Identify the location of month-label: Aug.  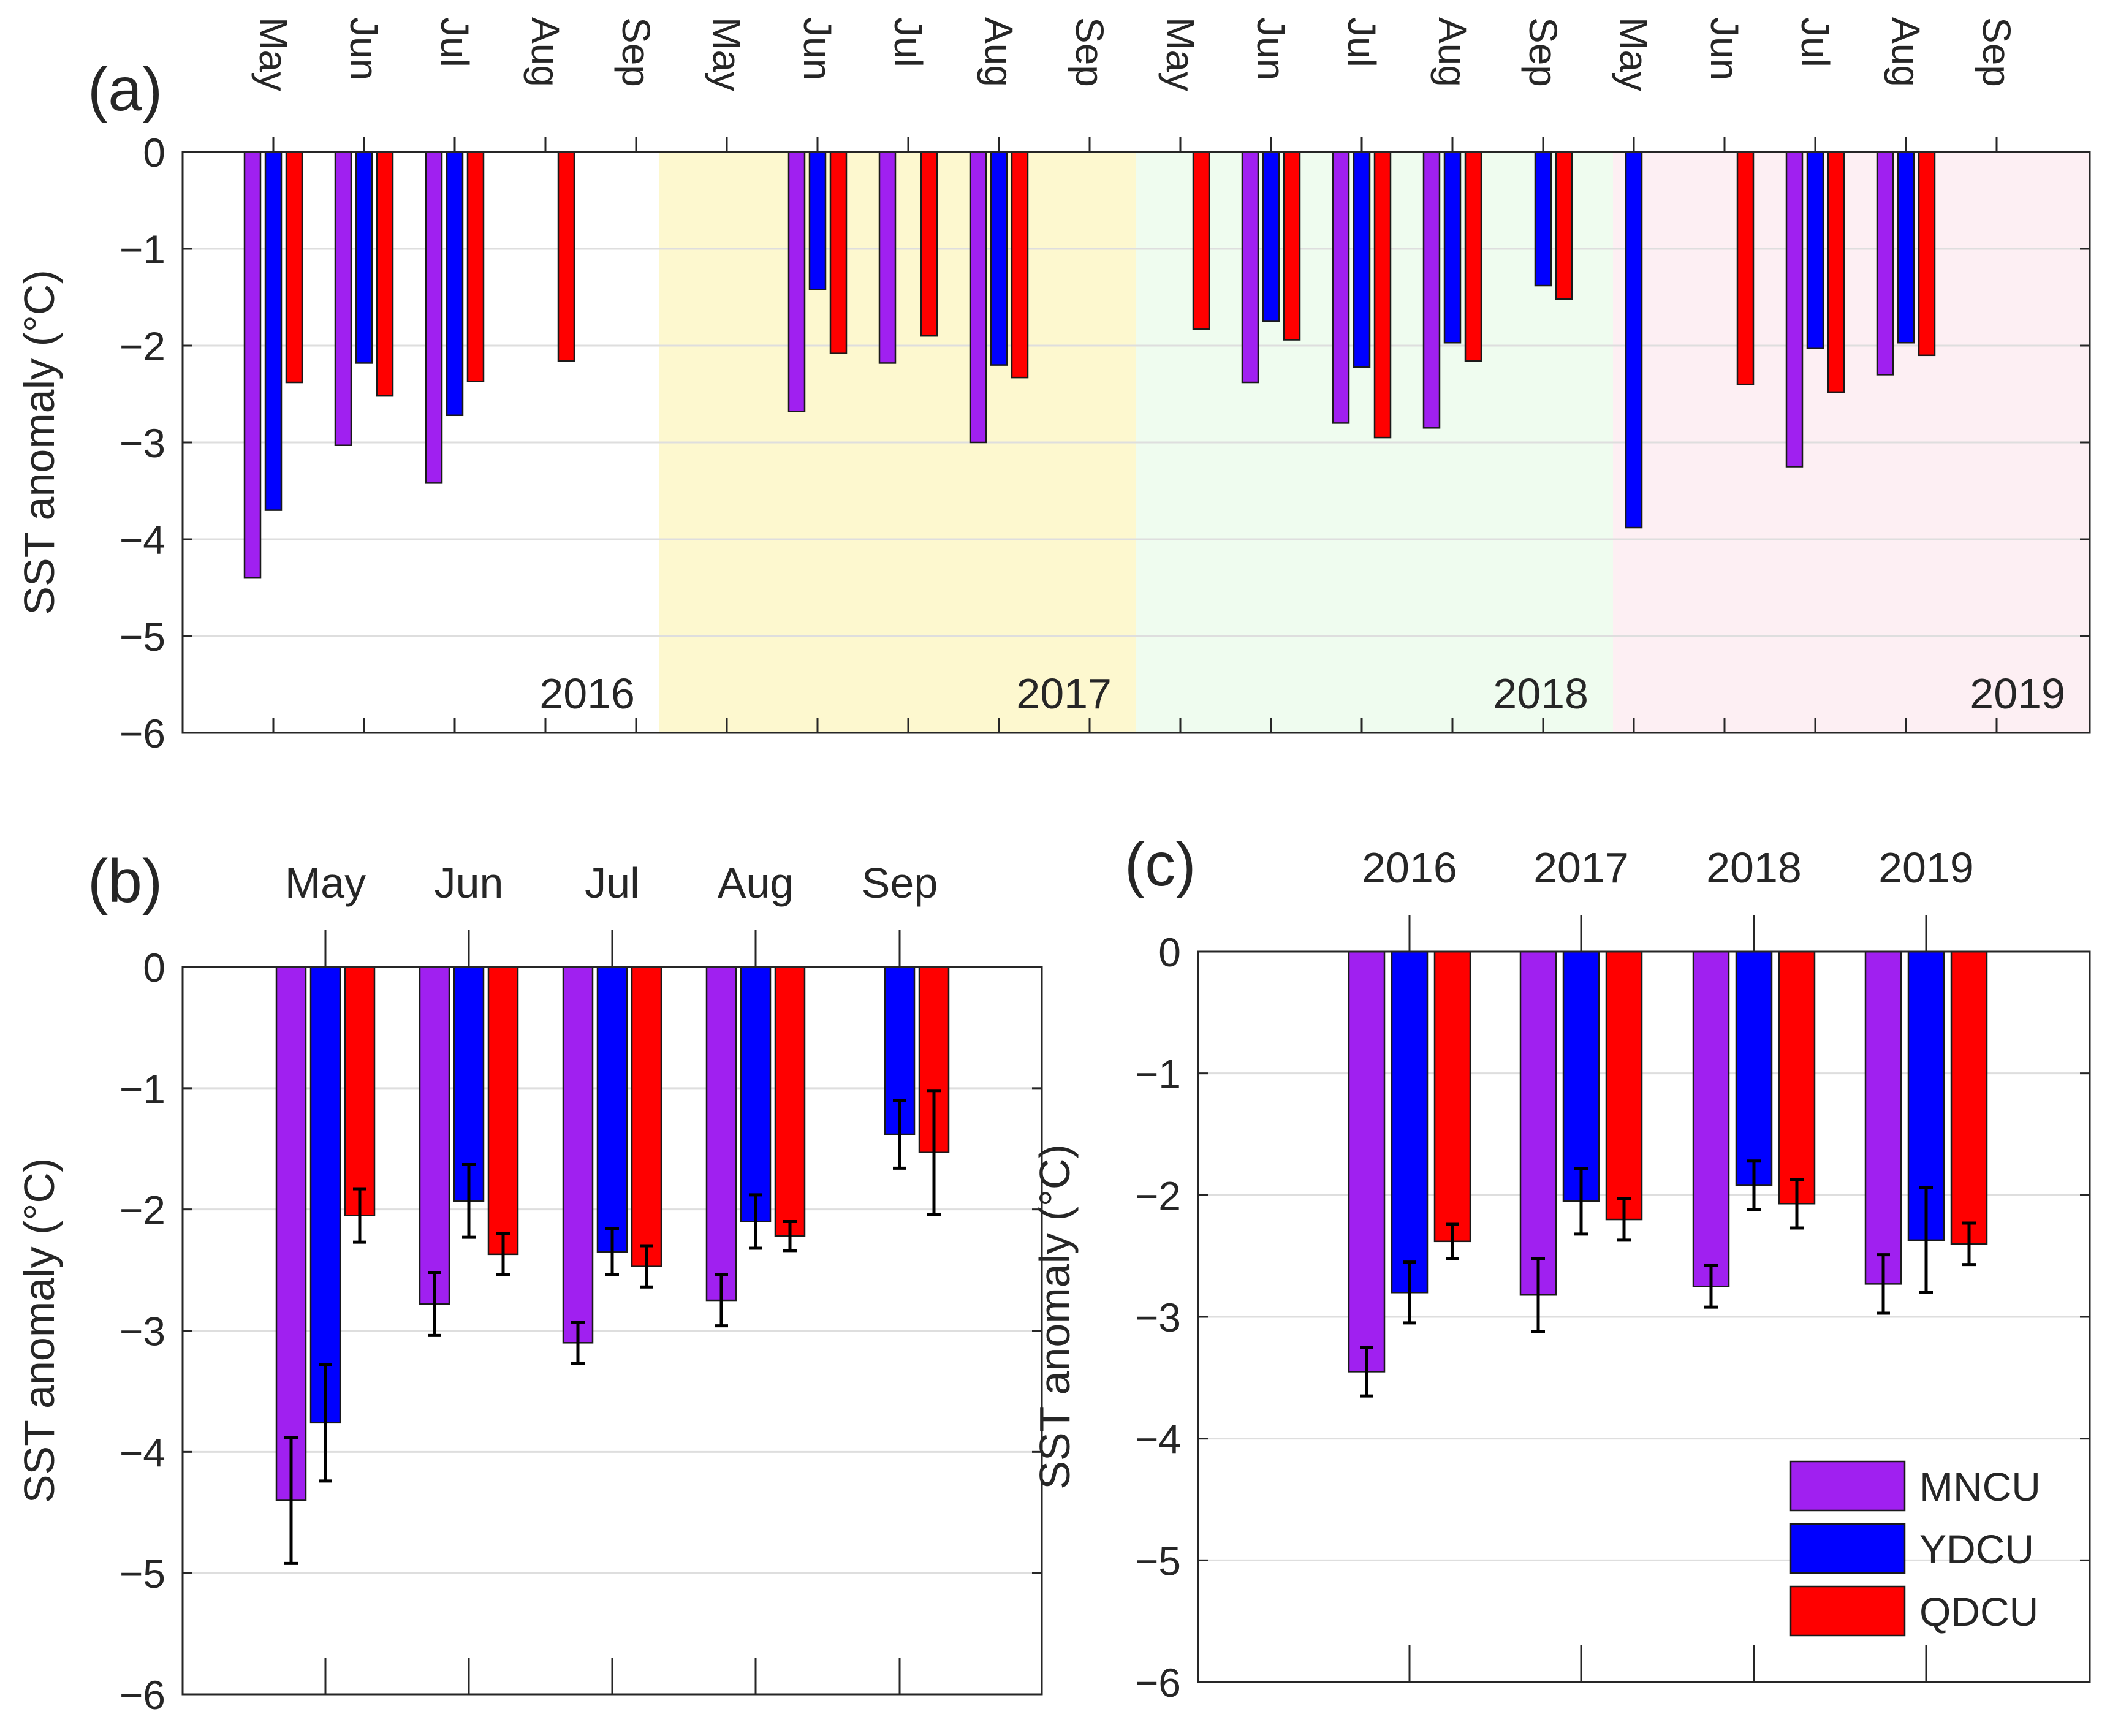
(756, 883).